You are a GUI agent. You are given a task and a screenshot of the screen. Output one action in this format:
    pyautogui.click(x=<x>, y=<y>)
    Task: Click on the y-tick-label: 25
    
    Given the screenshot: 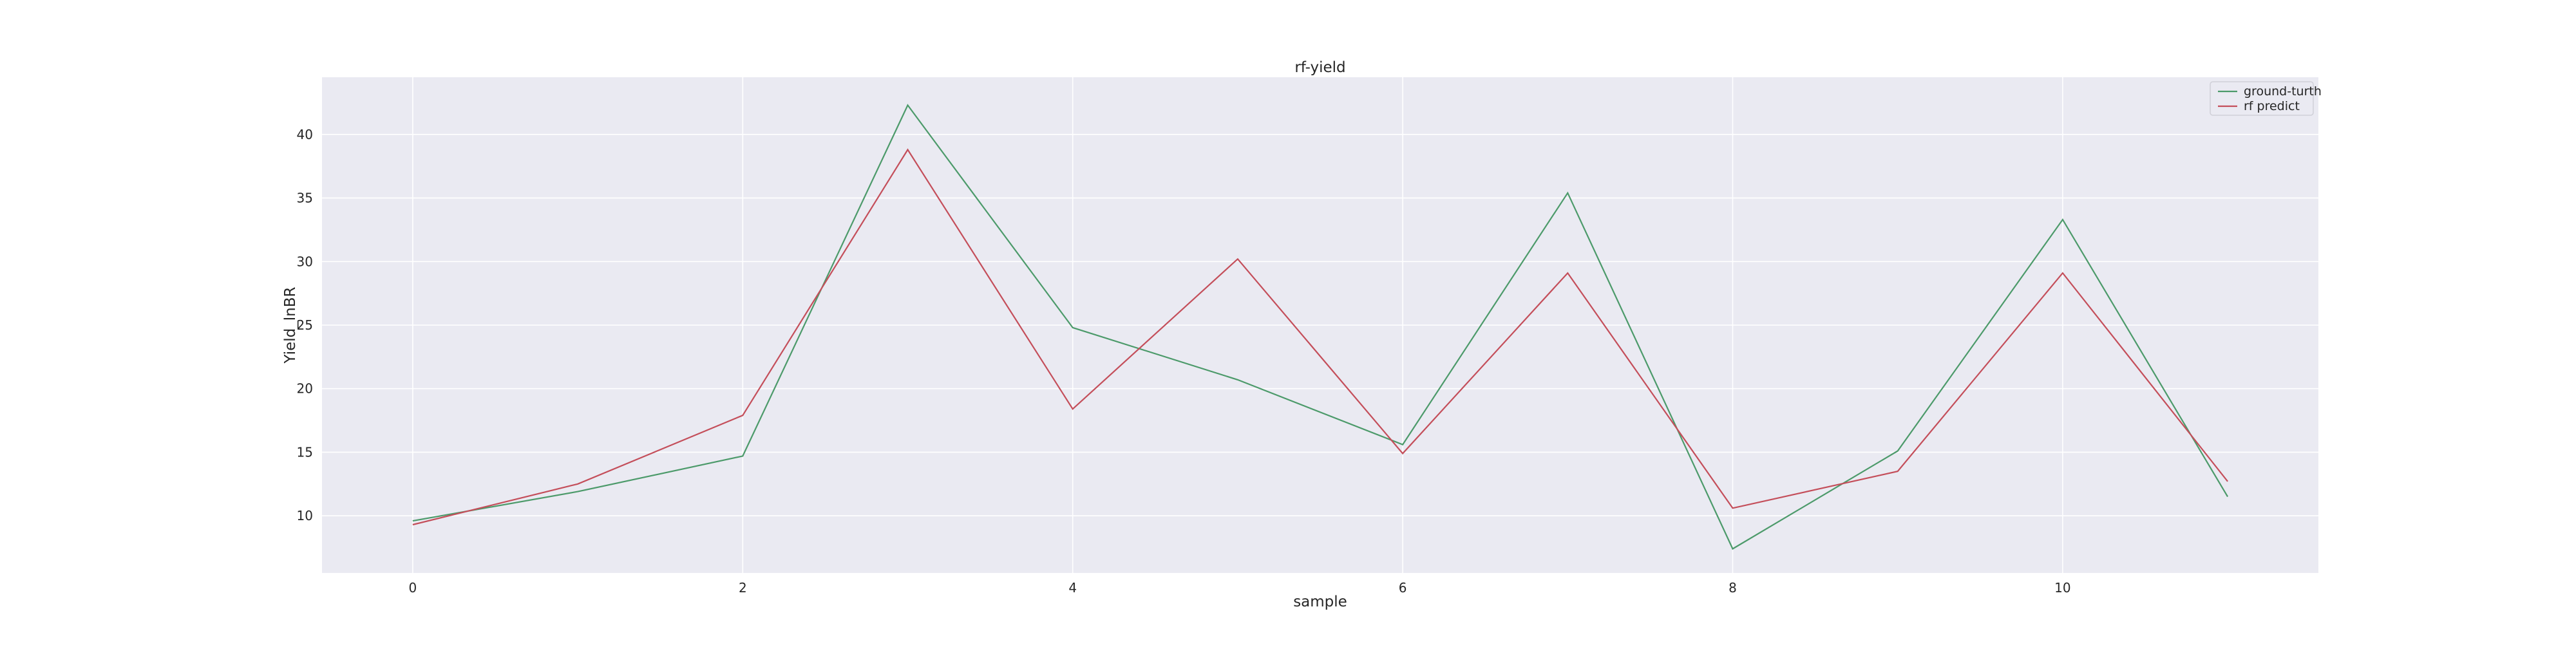 What is the action you would take?
    pyautogui.click(x=305, y=325)
    